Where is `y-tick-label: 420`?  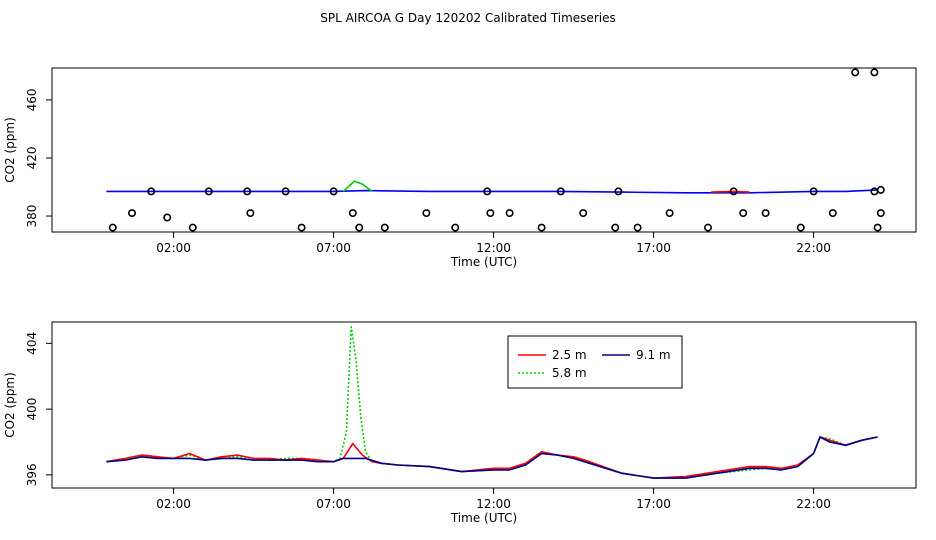
y-tick-label: 420 is located at coordinates (32, 158).